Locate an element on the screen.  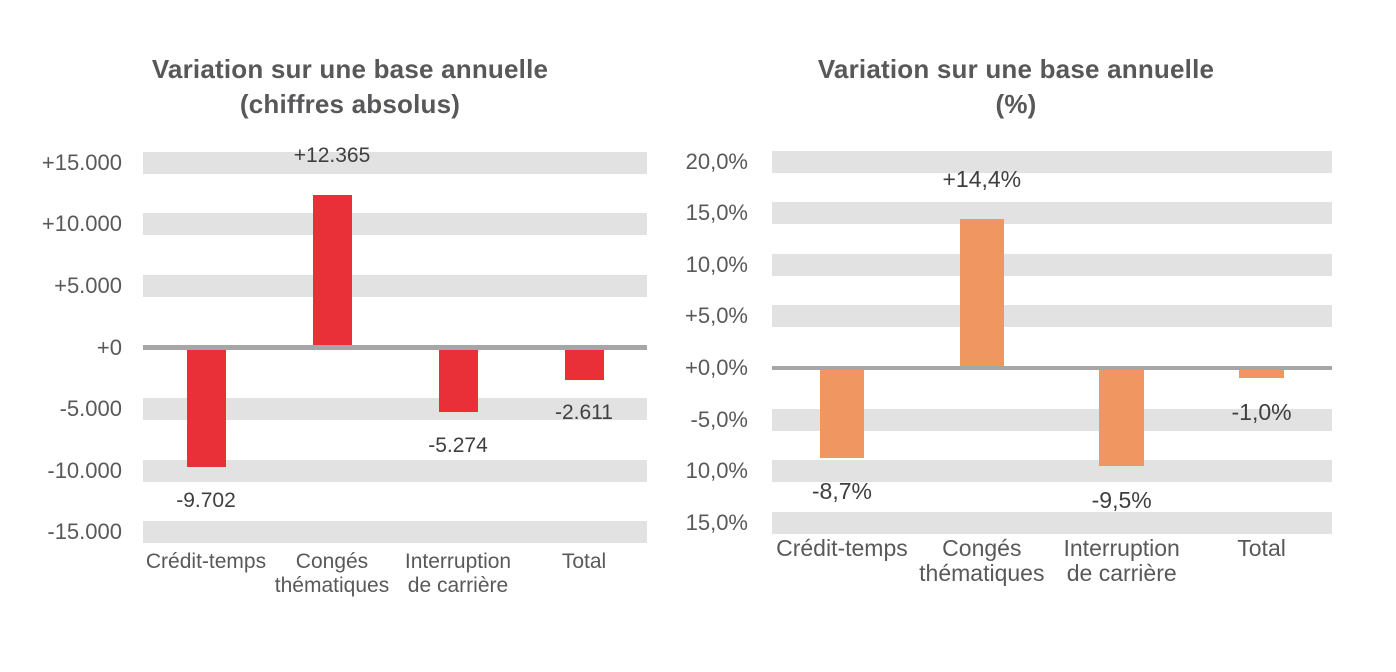
y-axis-tick-label: +15.000 is located at coordinates (81, 162).